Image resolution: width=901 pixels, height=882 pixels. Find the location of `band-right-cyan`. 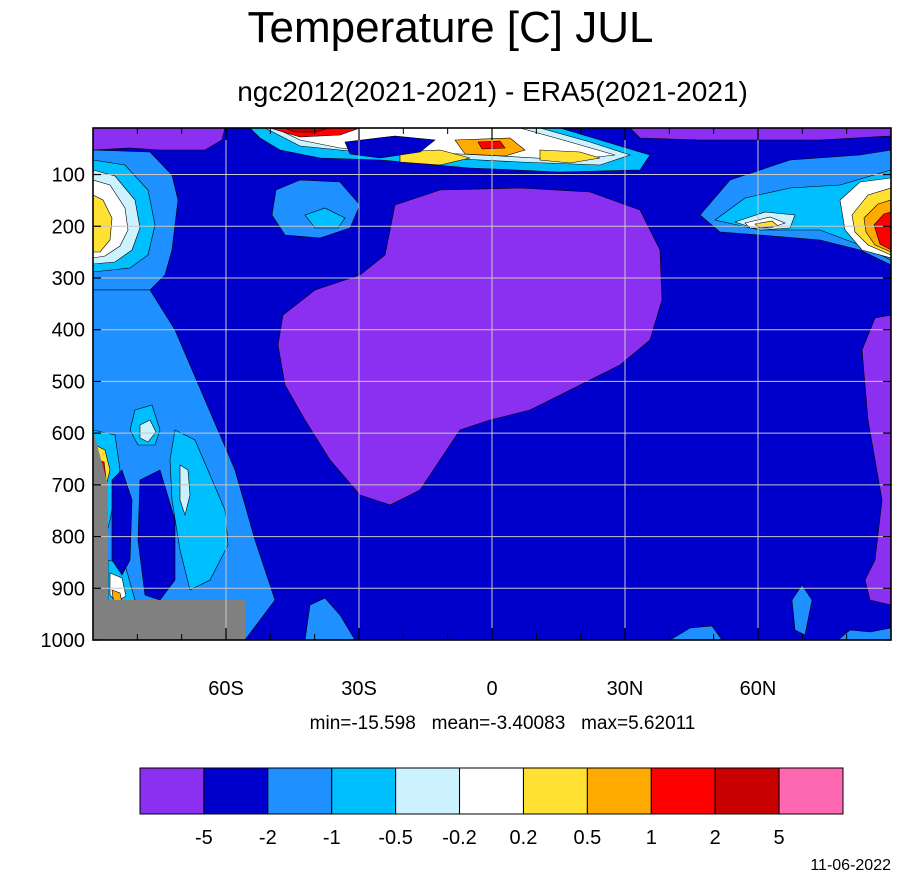

band-right-cyan is located at coordinates (802, 215).